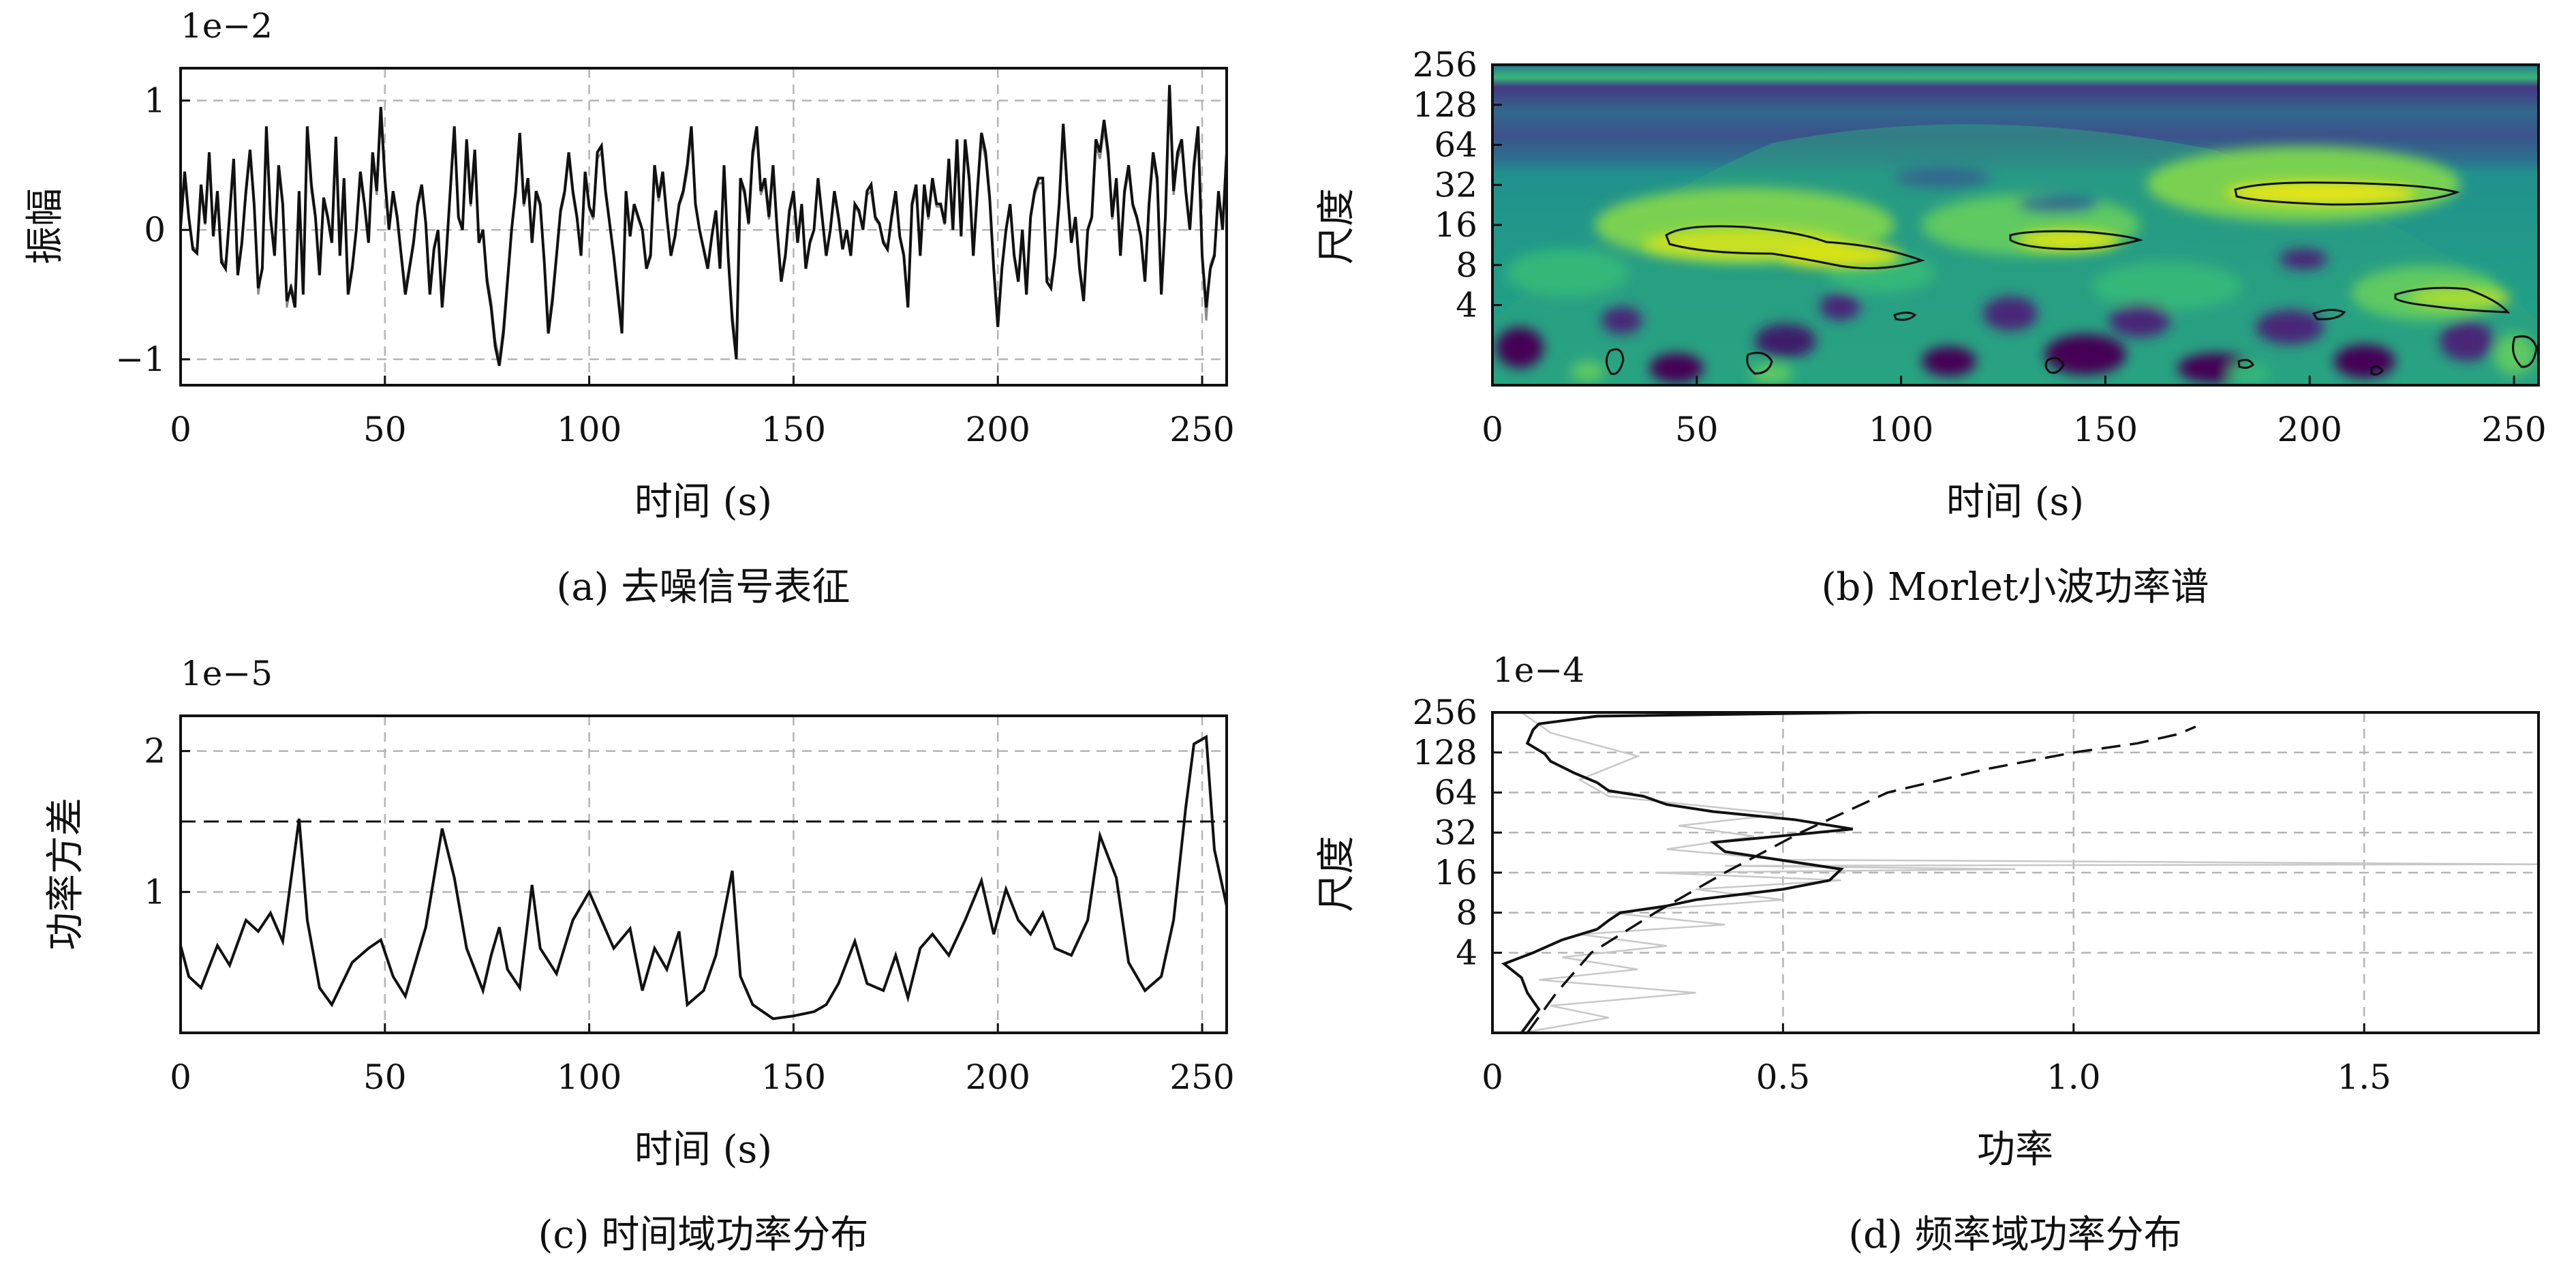 The width and height of the screenshot is (2576, 1266). Describe the element at coordinates (2015, 502) in the screenshot. I see `panel-b-xlabel: 时间 (s)` at that location.